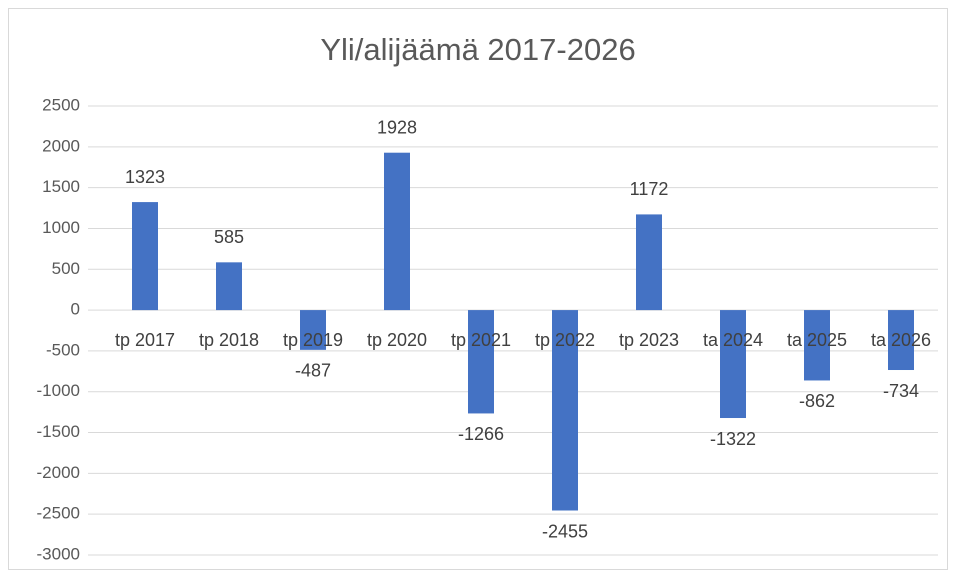 The image size is (956, 578). What do you see at coordinates (901, 391) in the screenshot?
I see `data-label: -734` at bounding box center [901, 391].